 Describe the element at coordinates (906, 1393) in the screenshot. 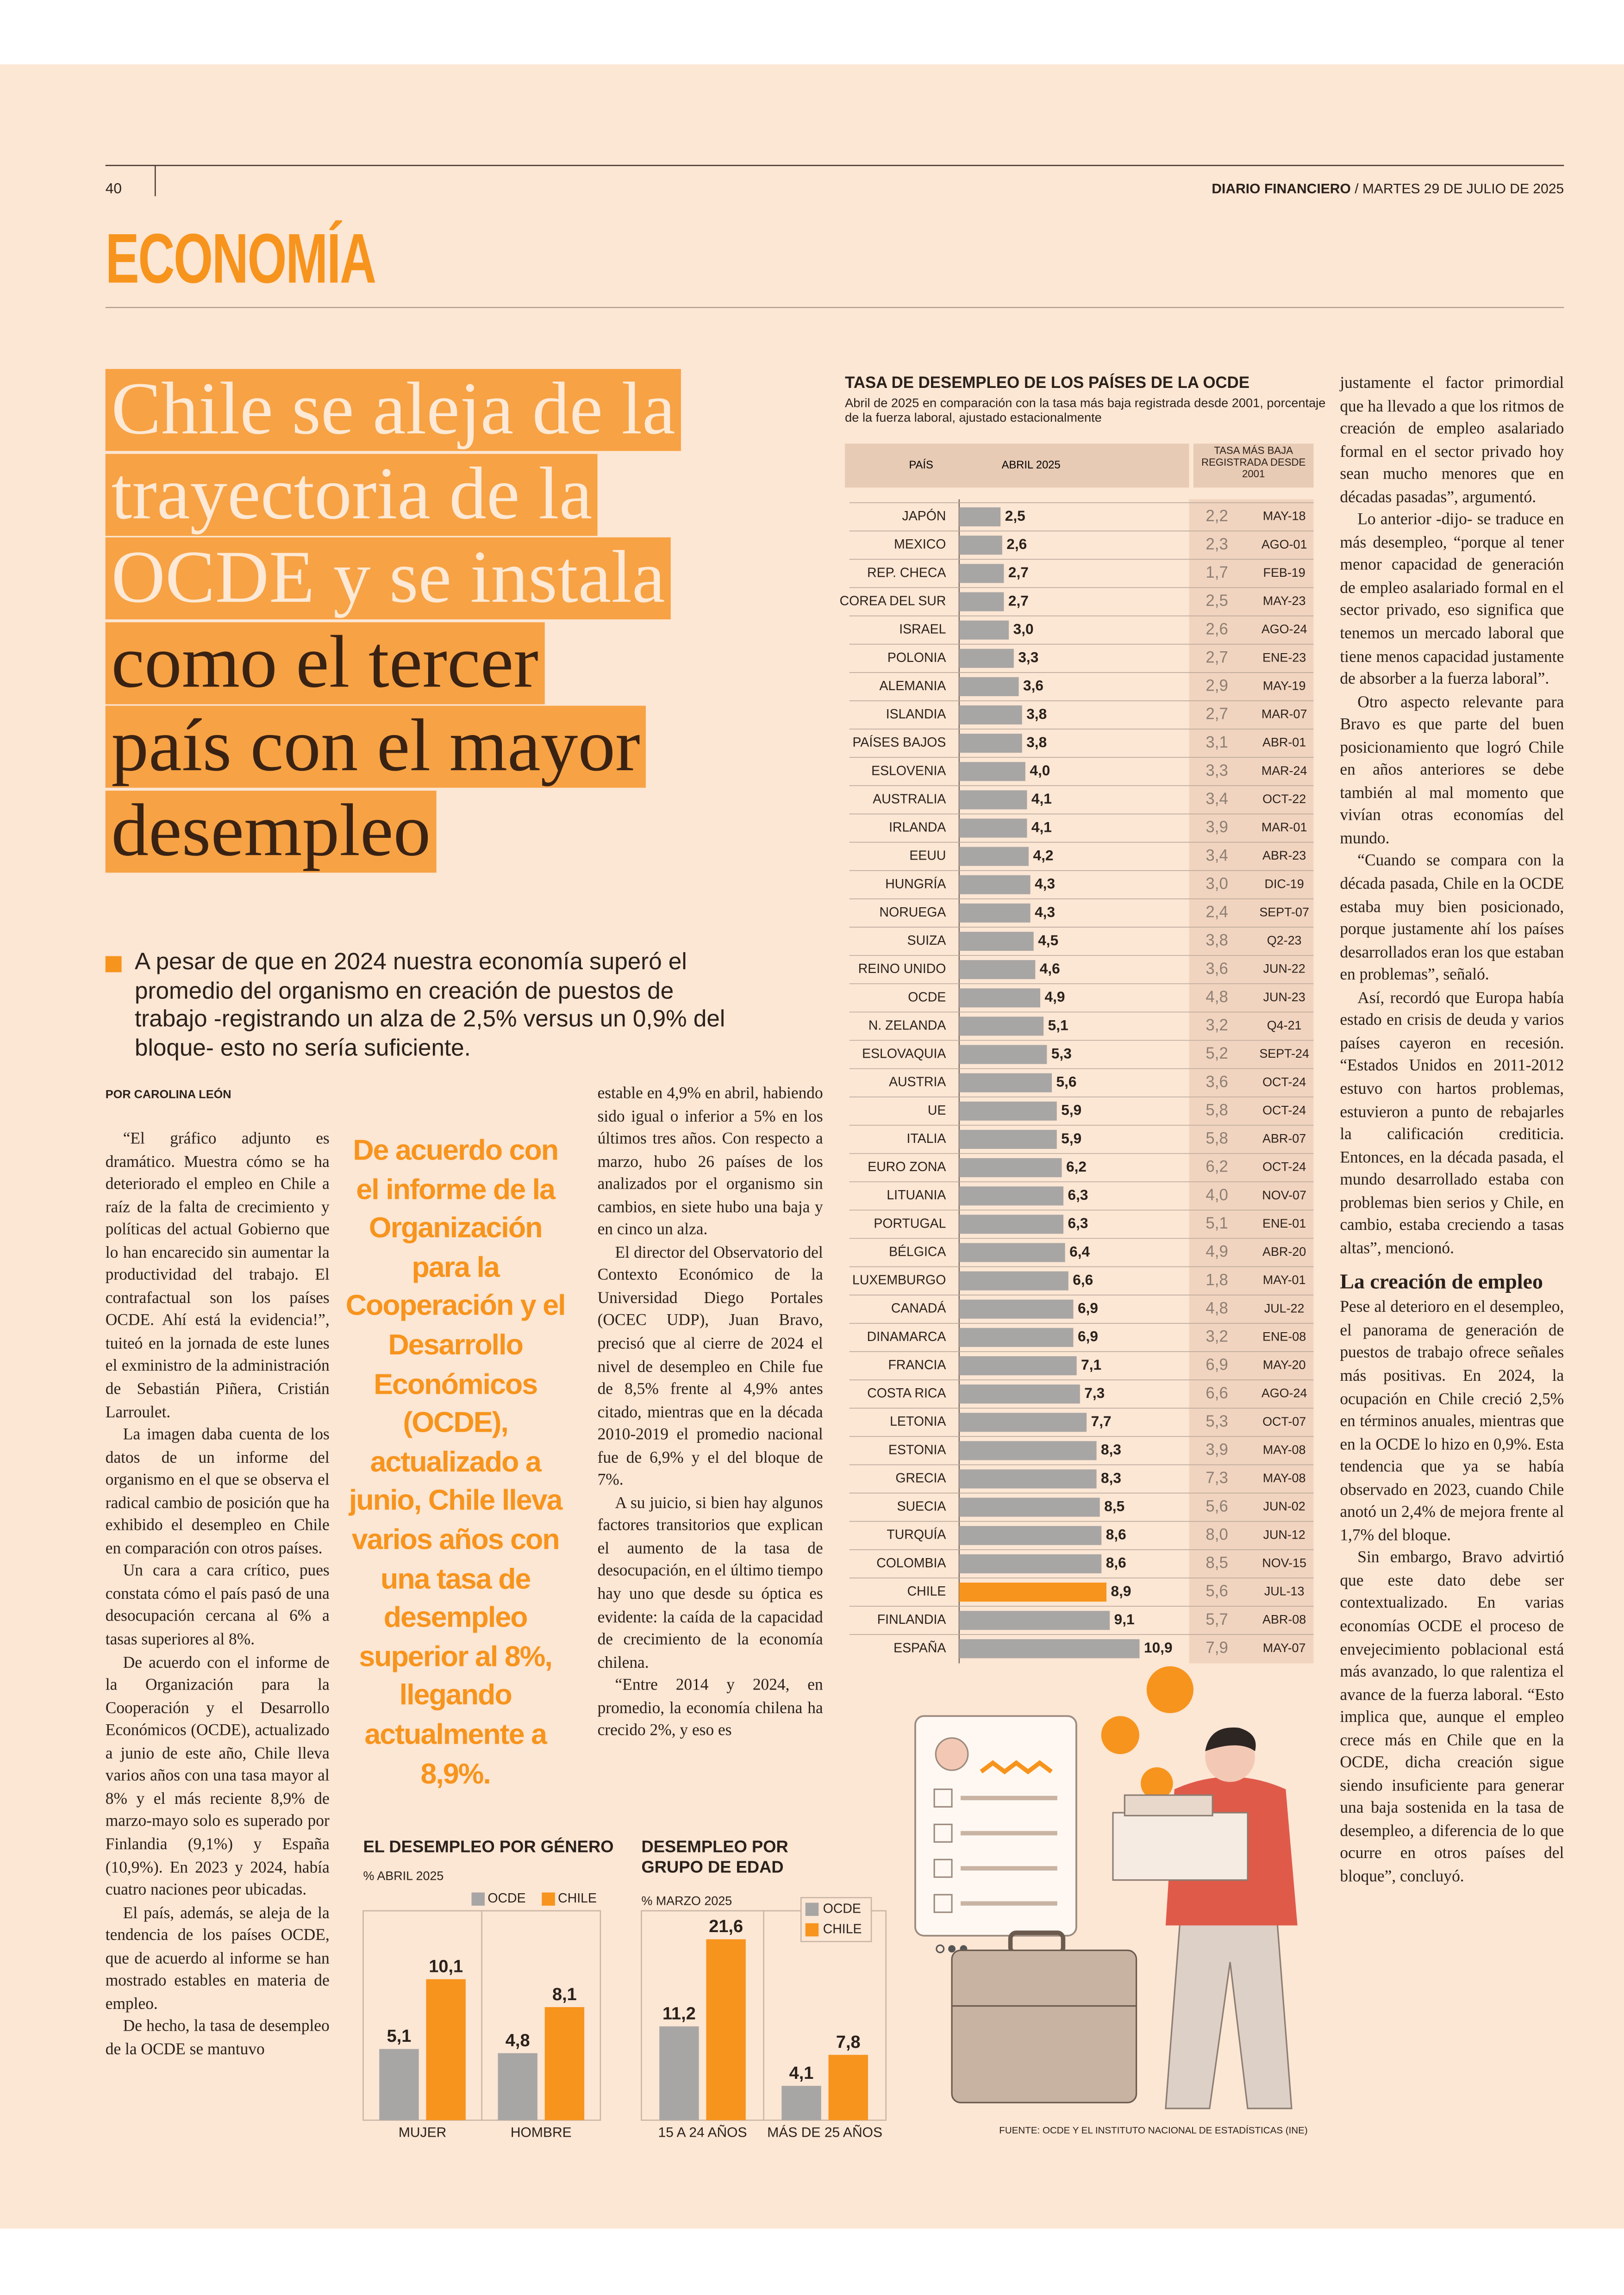

I see `category-label: COSTA RICA` at that location.